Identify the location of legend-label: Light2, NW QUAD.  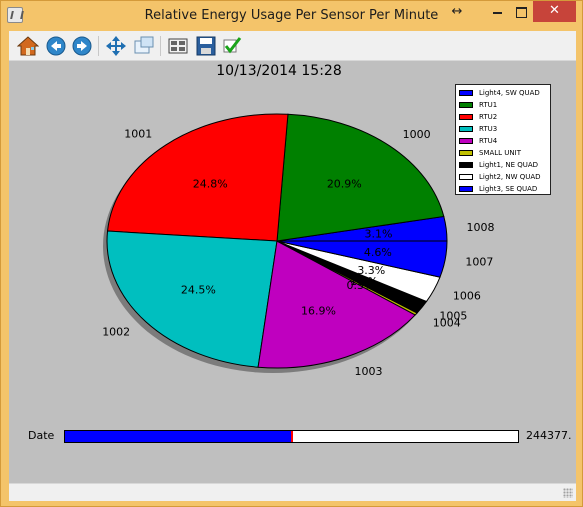
(510, 177).